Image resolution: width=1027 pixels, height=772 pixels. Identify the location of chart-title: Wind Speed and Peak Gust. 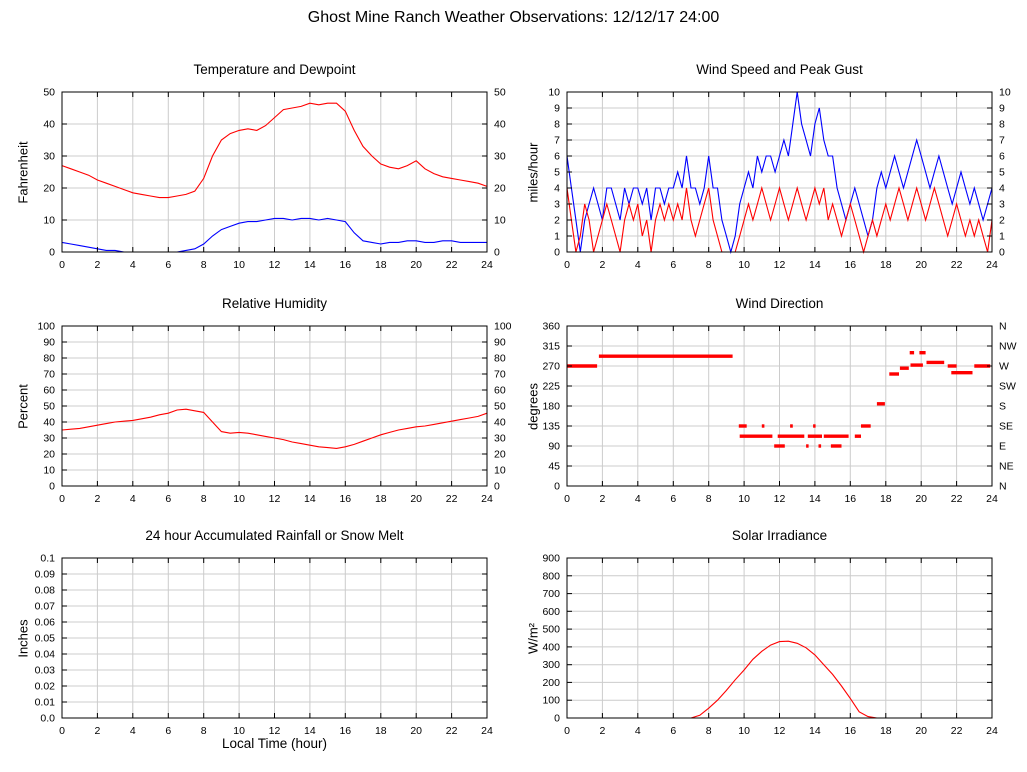
(779, 69).